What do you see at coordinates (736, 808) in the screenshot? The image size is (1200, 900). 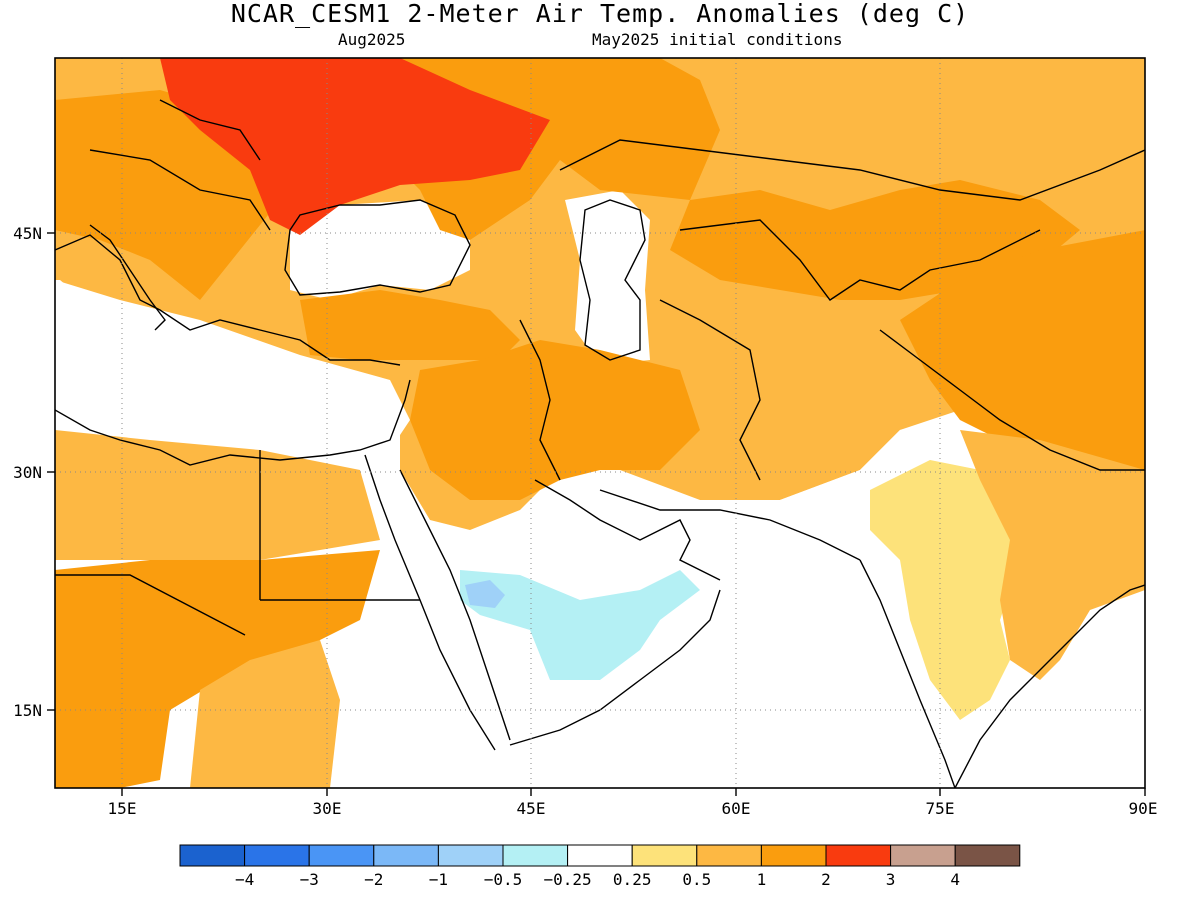 I see `lon-label-60e: 60E` at bounding box center [736, 808].